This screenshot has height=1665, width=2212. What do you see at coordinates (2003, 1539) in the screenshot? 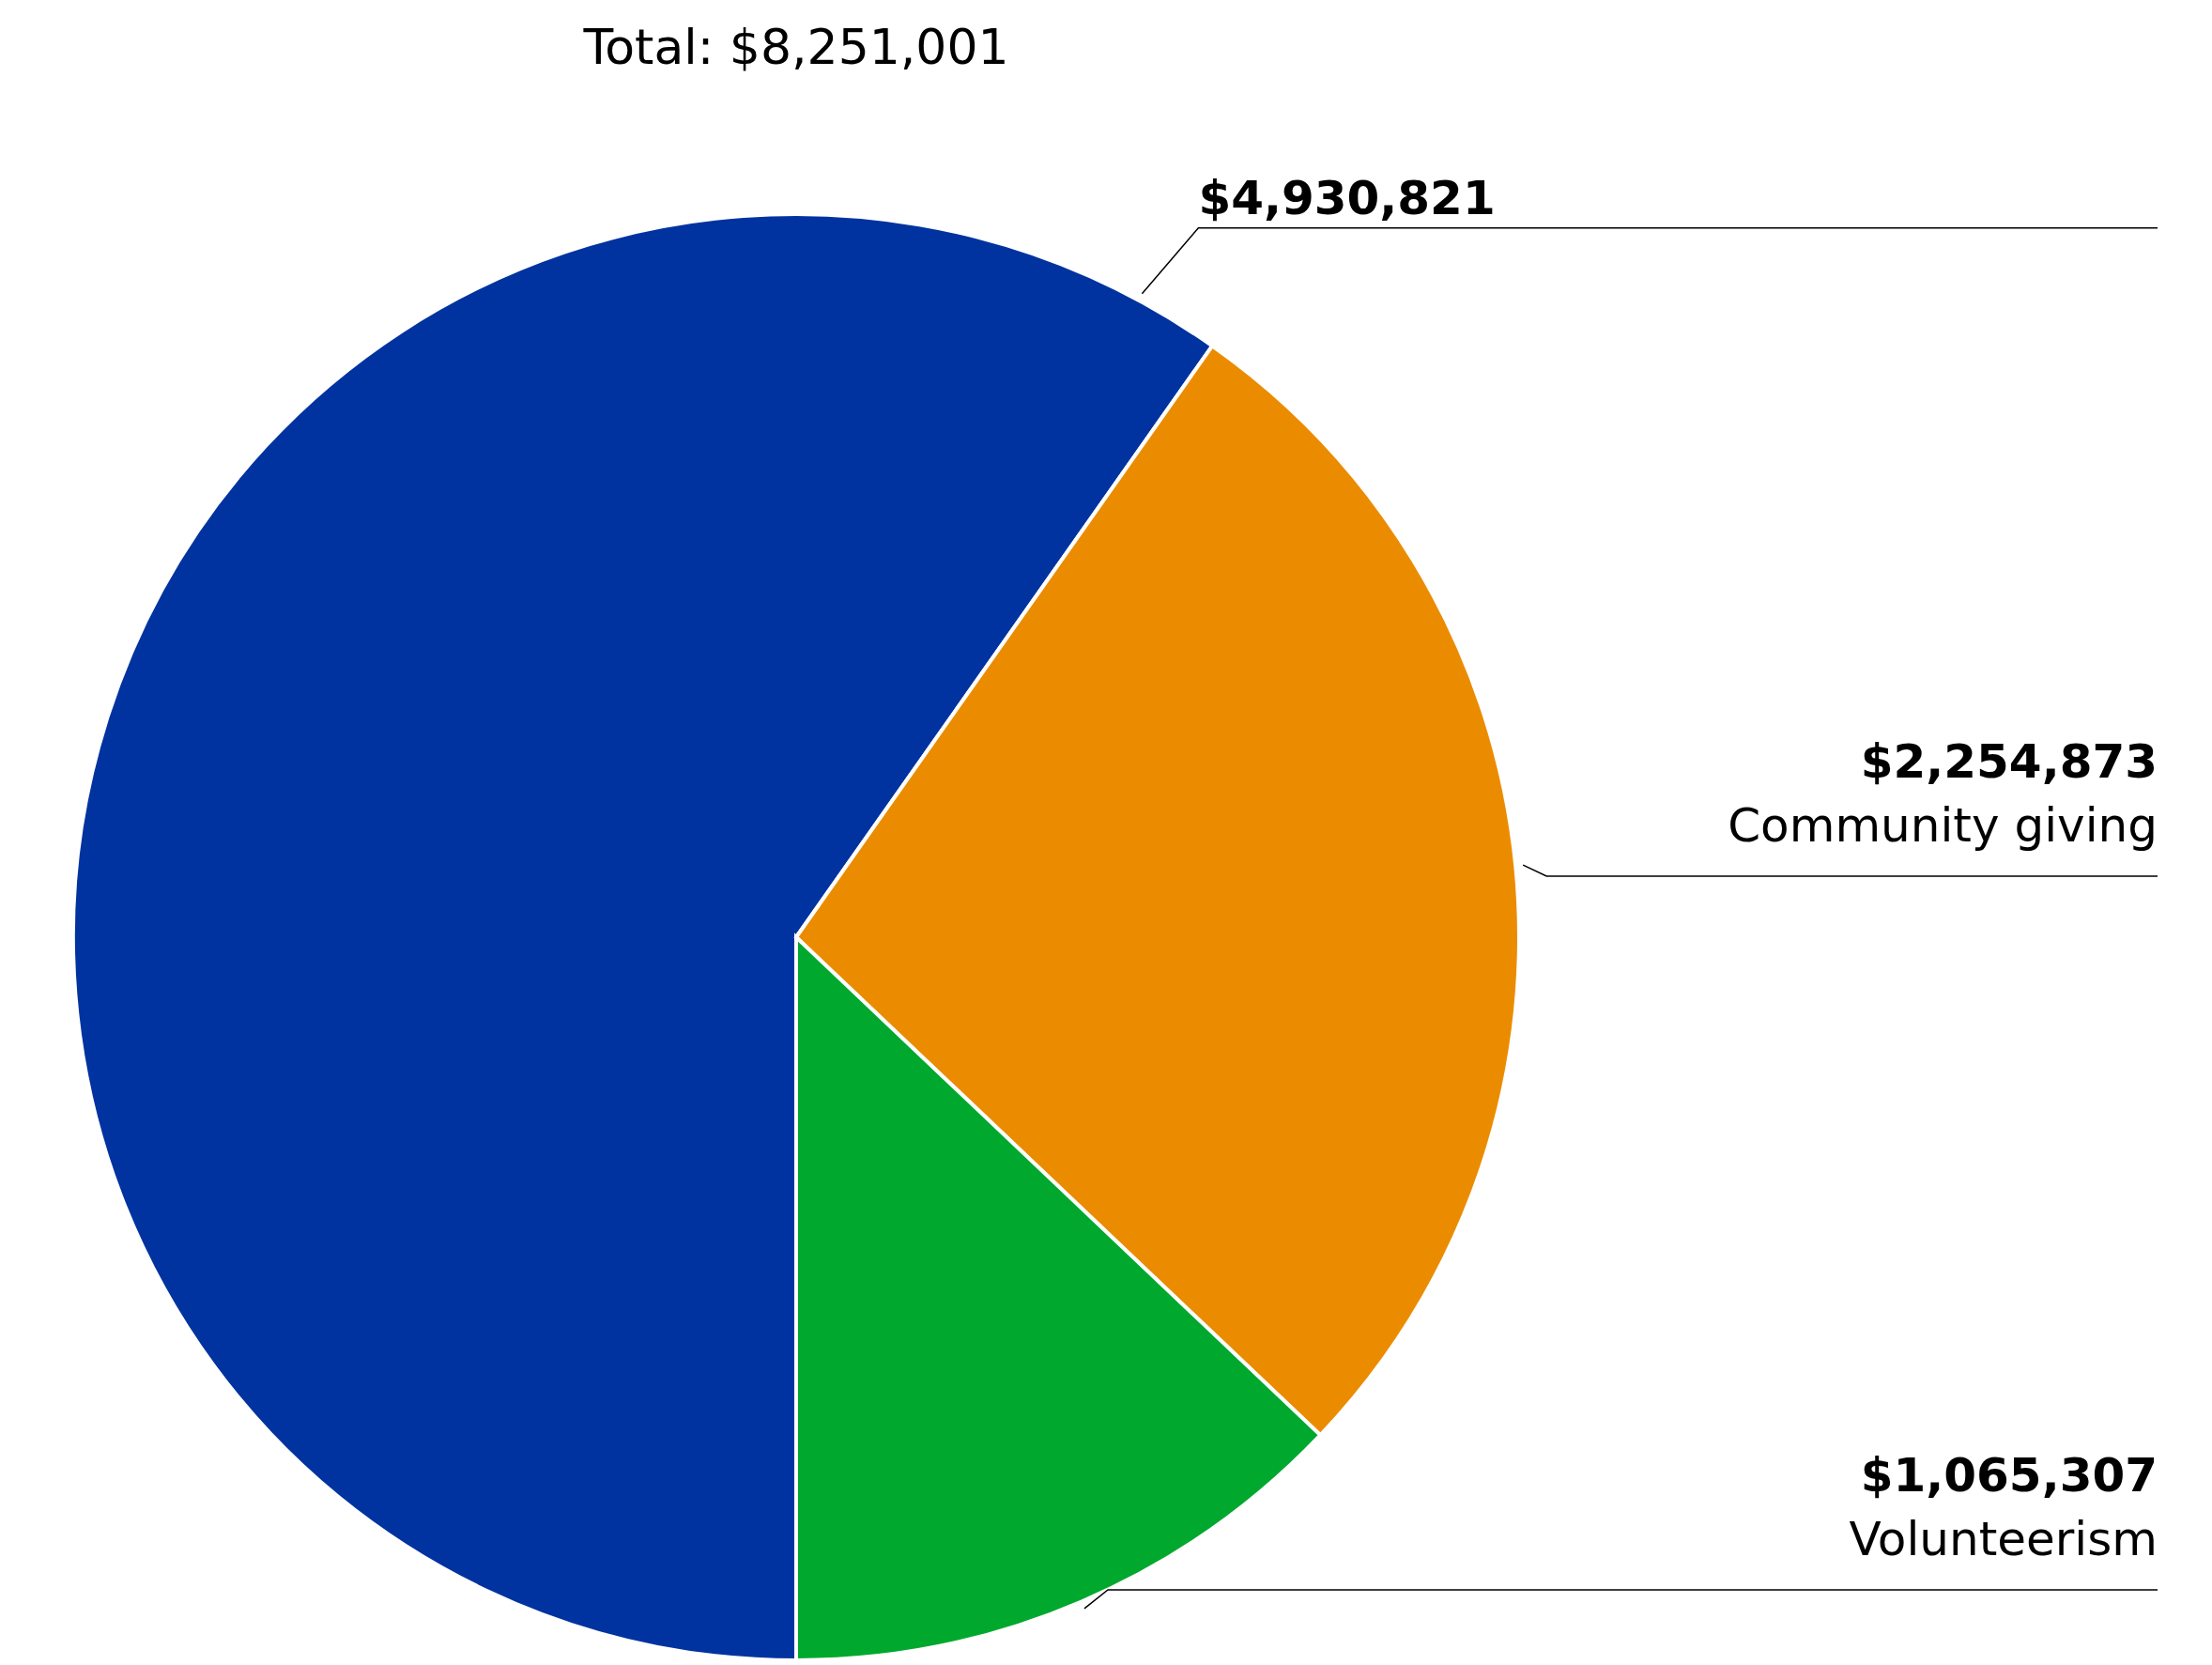
I see `slice-label: Volunteerism` at bounding box center [2003, 1539].